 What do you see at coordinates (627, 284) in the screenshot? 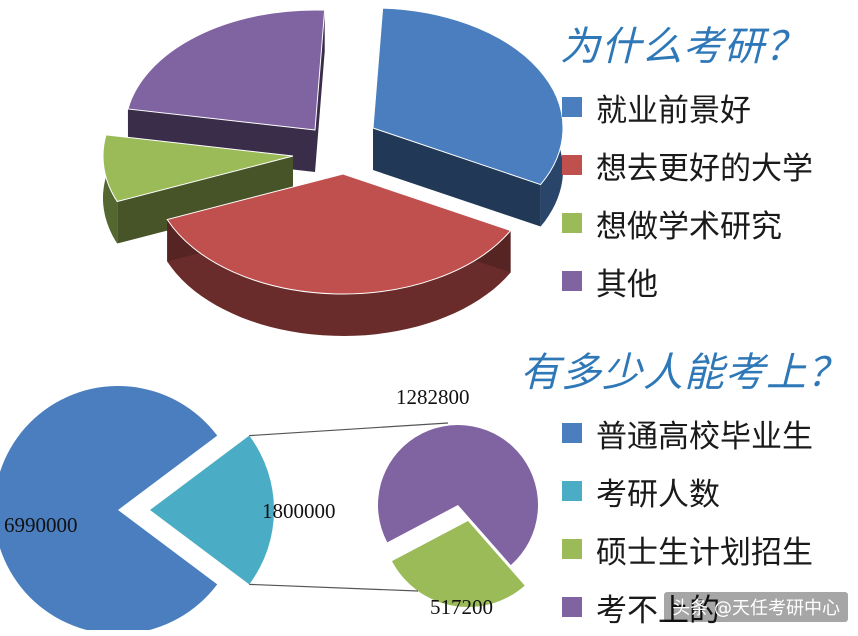
I see `legend-label: 其他` at bounding box center [627, 284].